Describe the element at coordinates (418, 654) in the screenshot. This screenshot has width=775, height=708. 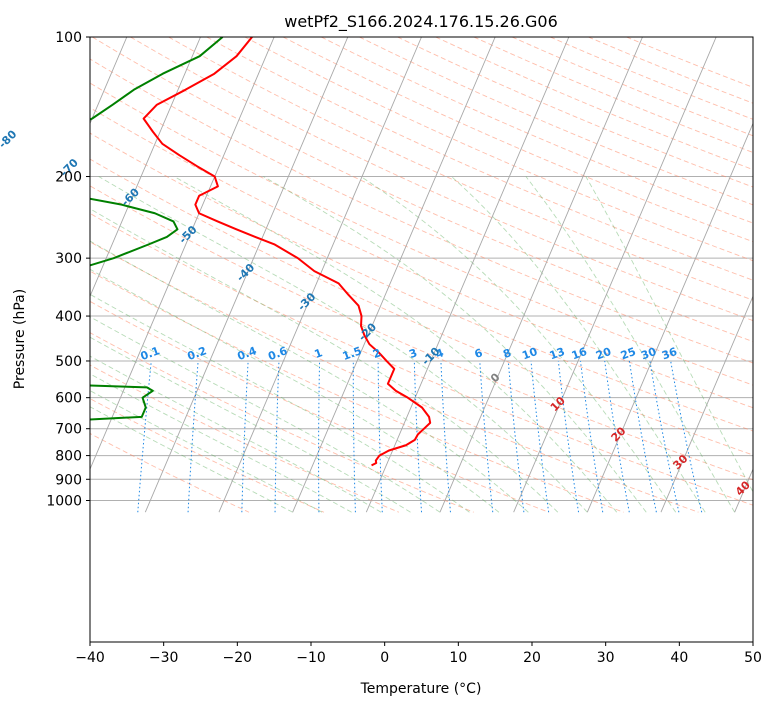
I see `x-axis-ticks: −40 −30 −20 −10 0 10 20 30 40 50` at that location.